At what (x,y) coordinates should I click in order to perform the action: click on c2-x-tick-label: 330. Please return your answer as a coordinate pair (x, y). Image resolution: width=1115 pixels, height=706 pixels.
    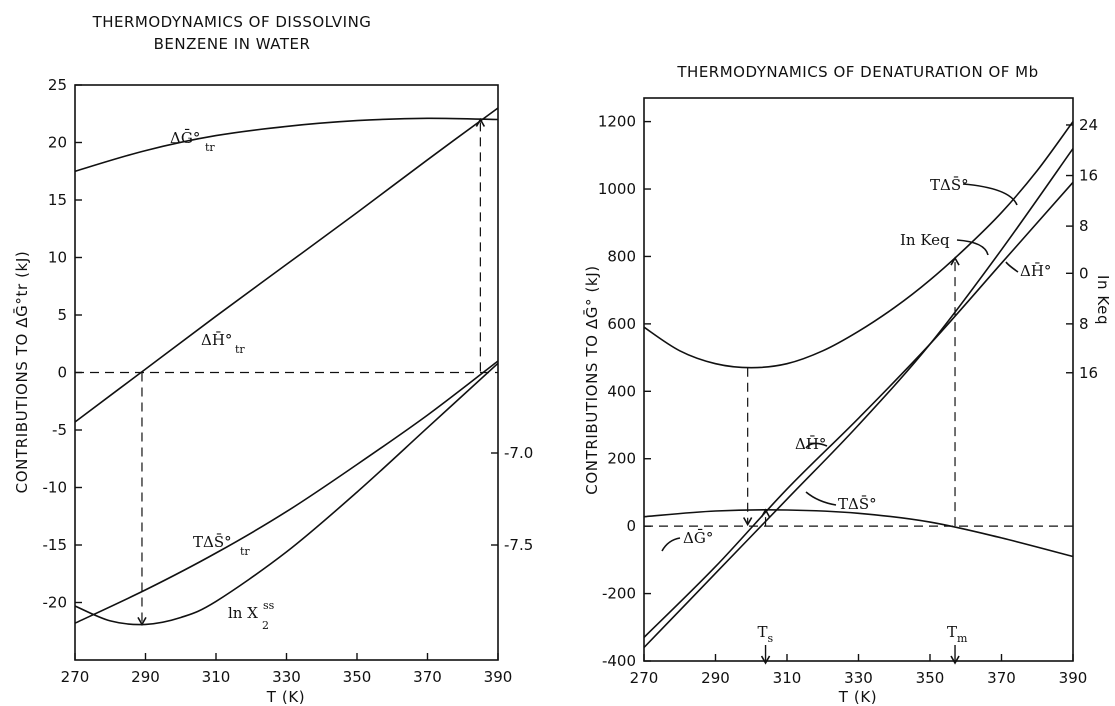
    Looking at the image, I should click on (858, 678).